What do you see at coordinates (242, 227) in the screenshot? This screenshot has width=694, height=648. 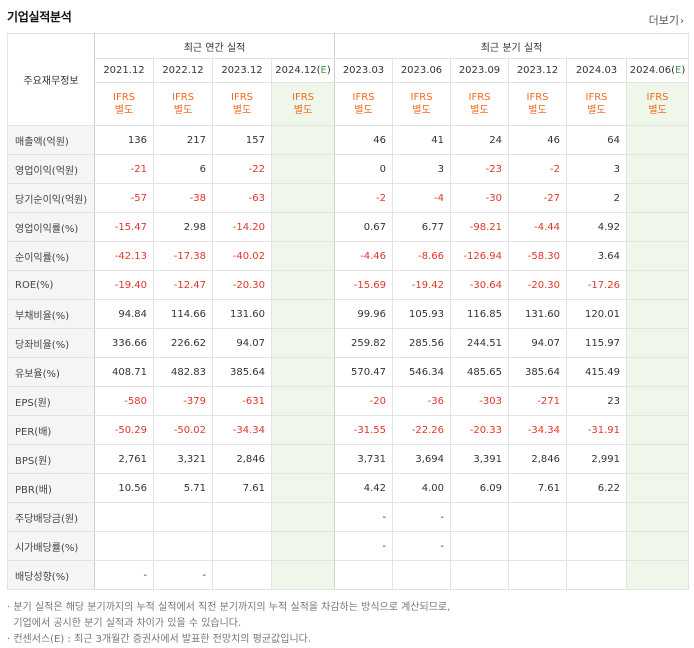 I see `value-cell: -14.20` at bounding box center [242, 227].